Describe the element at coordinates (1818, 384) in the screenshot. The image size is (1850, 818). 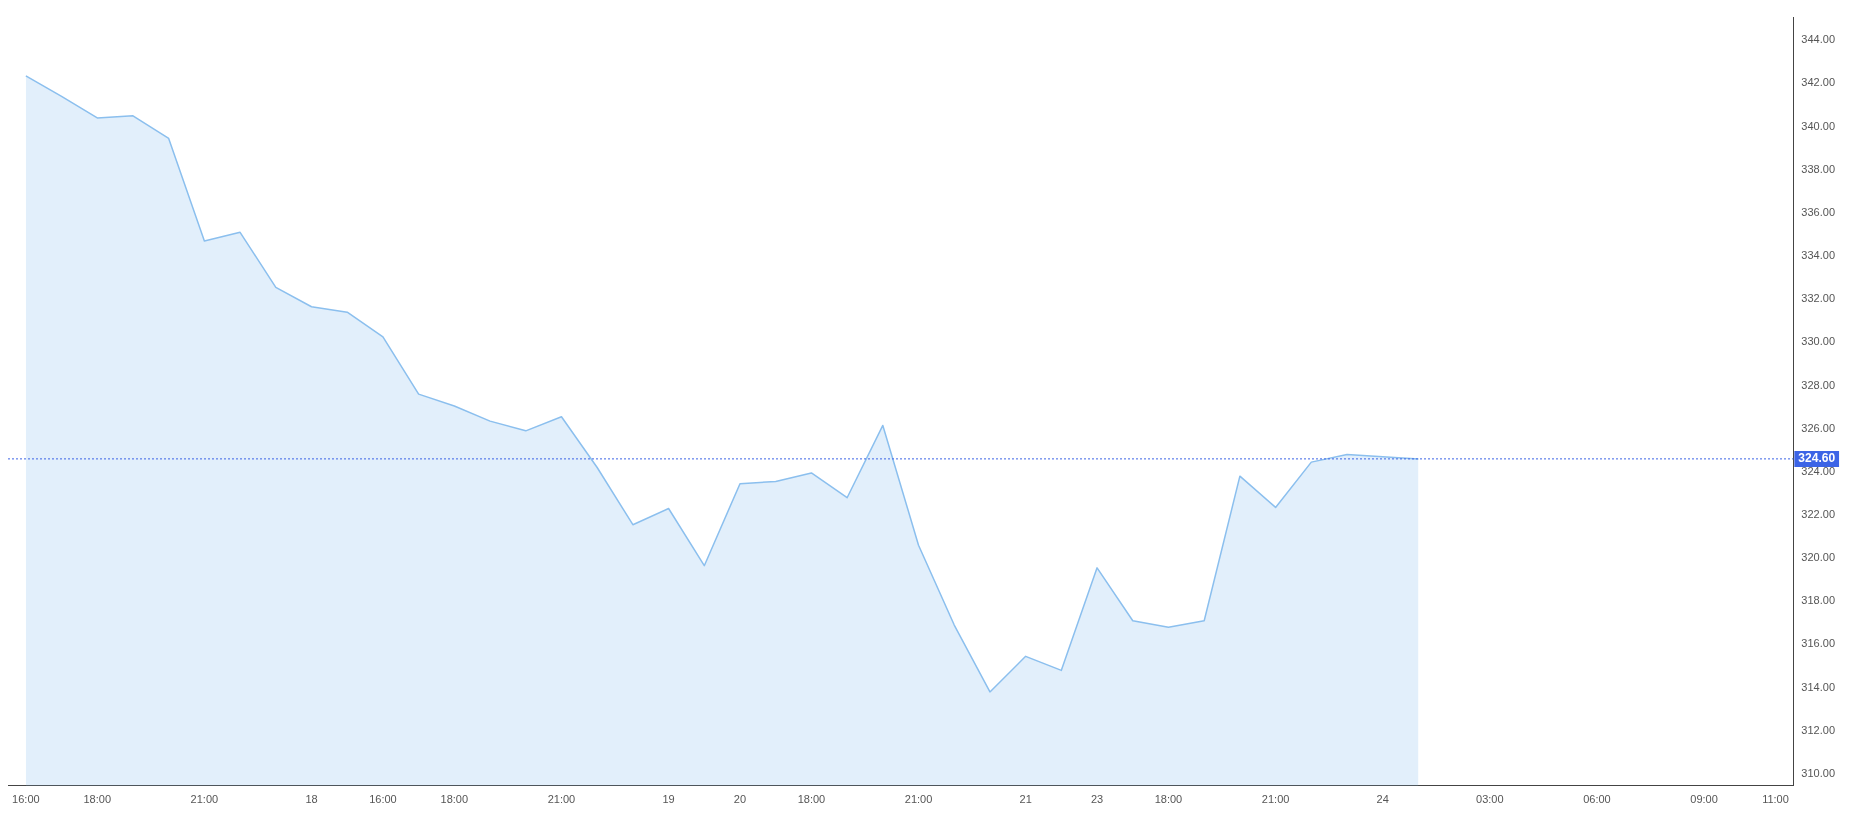
I see `y-tick-label: 328.00` at that location.